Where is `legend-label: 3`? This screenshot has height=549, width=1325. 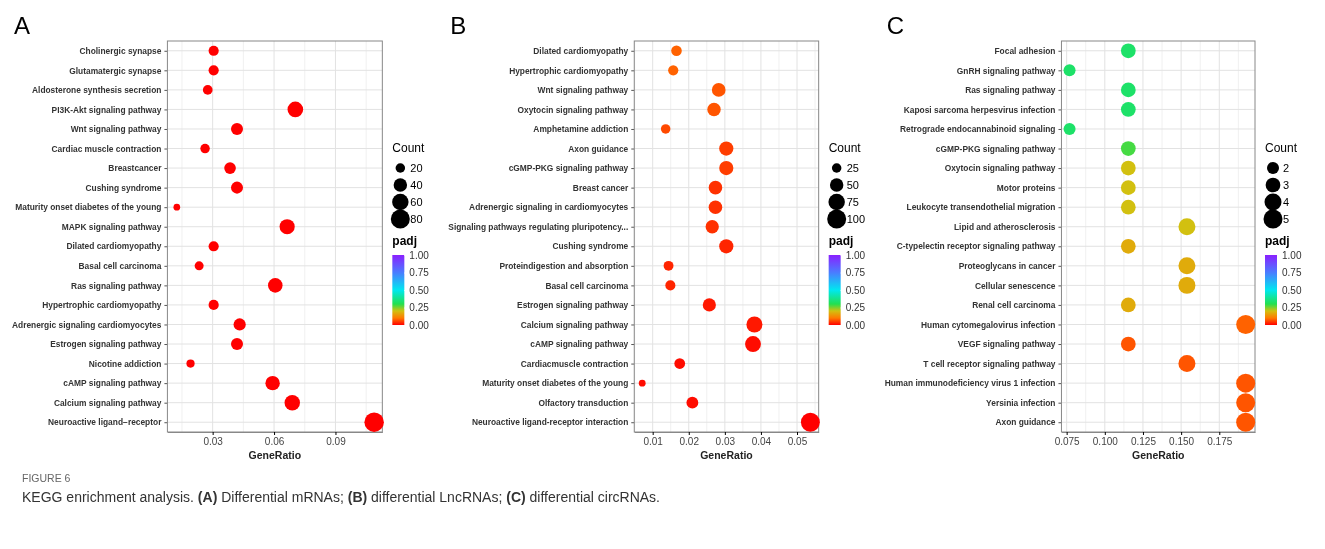
legend-label: 3 is located at coordinates (1286, 185).